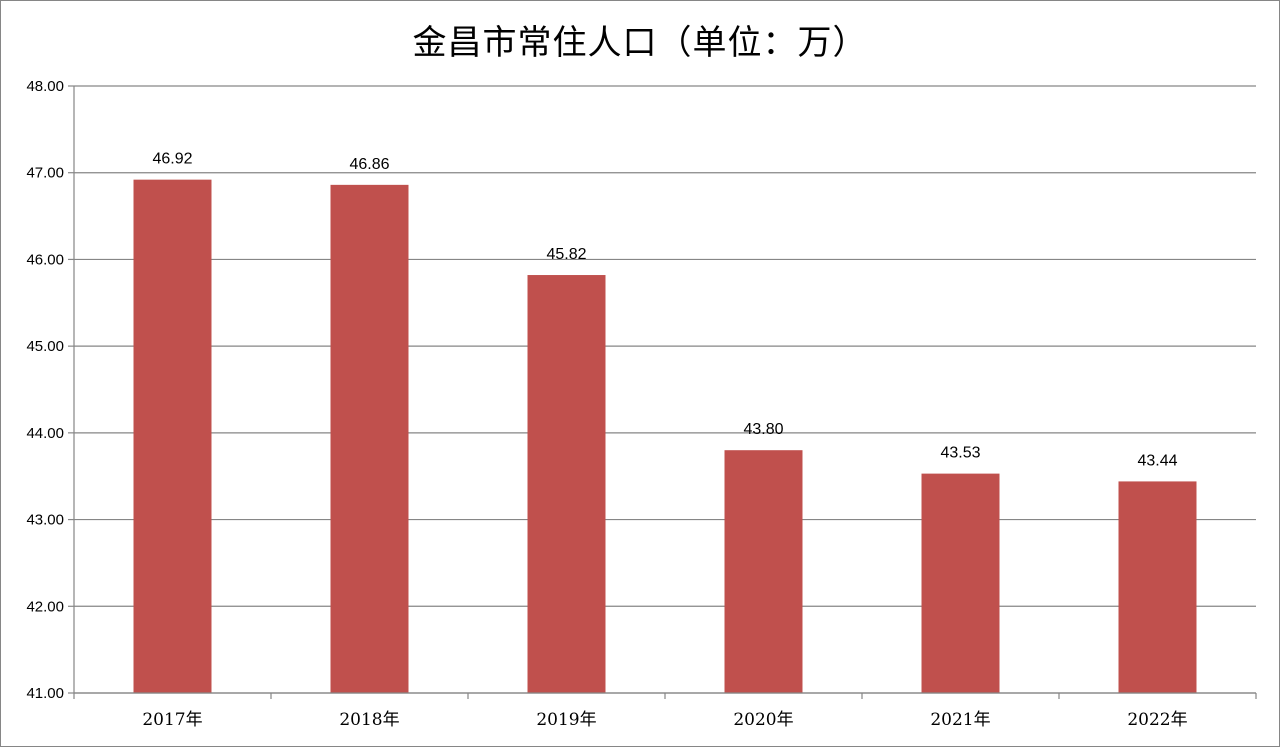  What do you see at coordinates (172, 159) in the screenshot?
I see `data-label: 46.92` at bounding box center [172, 159].